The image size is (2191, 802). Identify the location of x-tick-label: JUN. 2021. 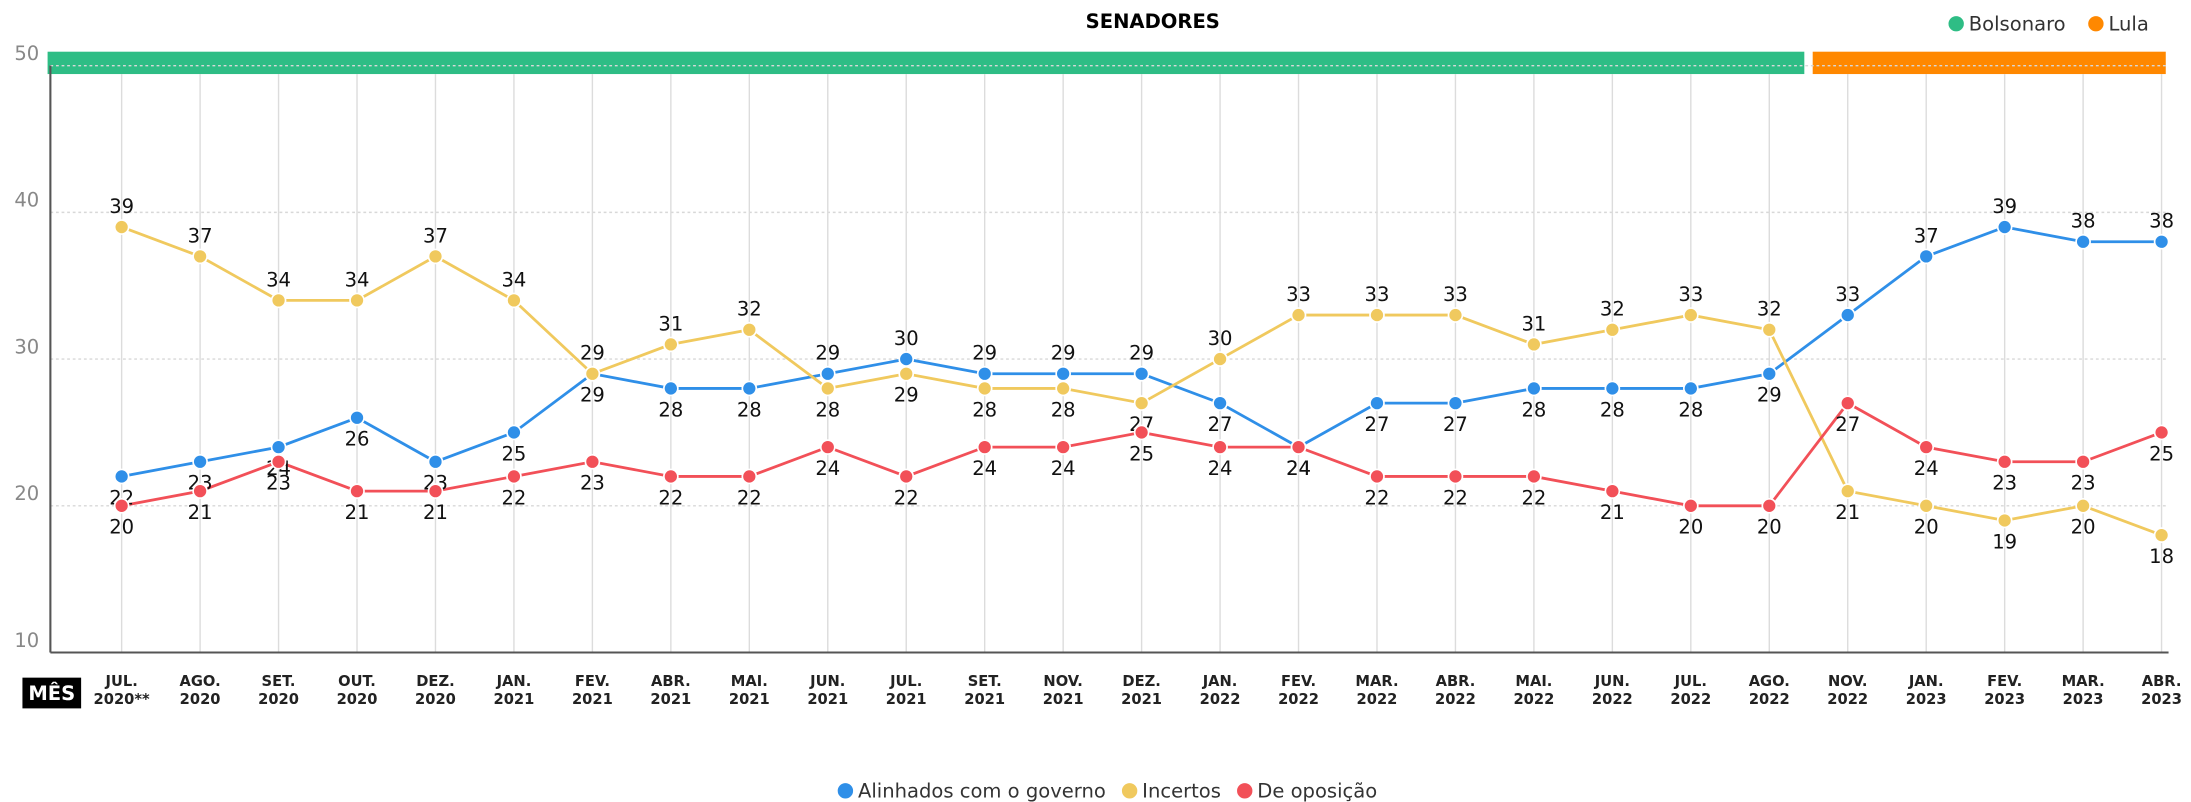
(828, 691).